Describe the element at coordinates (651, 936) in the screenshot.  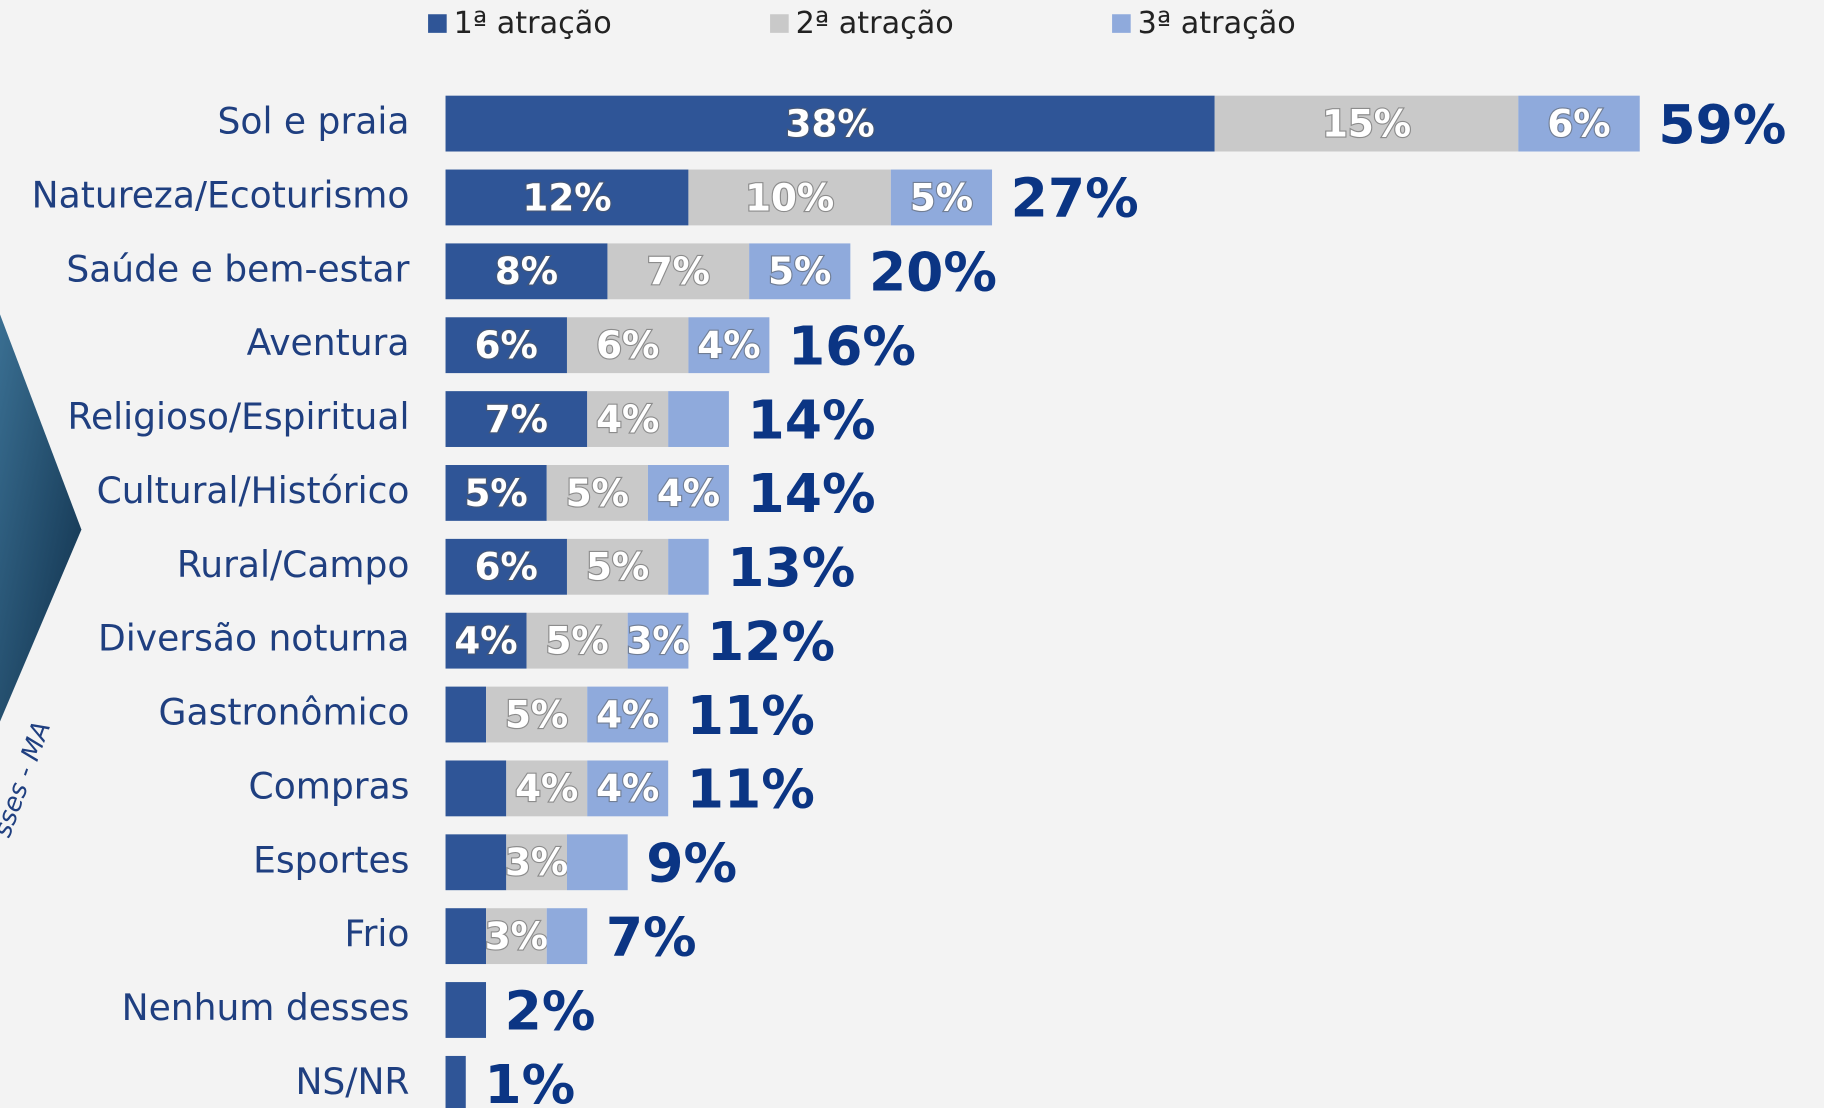
I see `total-label: 7%` at that location.